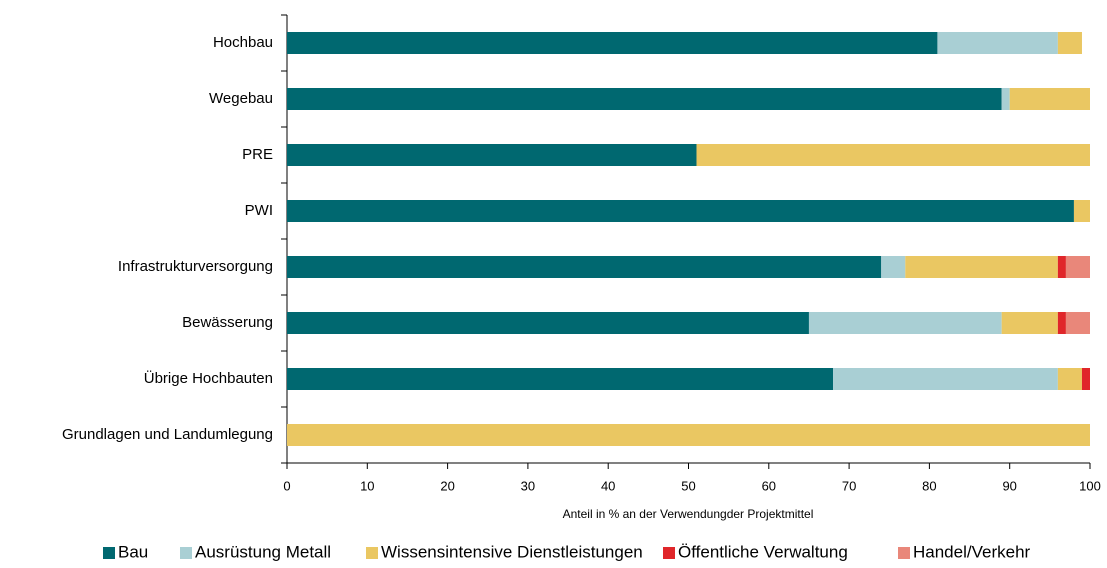  What do you see at coordinates (972, 551) in the screenshot?
I see `legend-label: Handel/Verkehr` at bounding box center [972, 551].